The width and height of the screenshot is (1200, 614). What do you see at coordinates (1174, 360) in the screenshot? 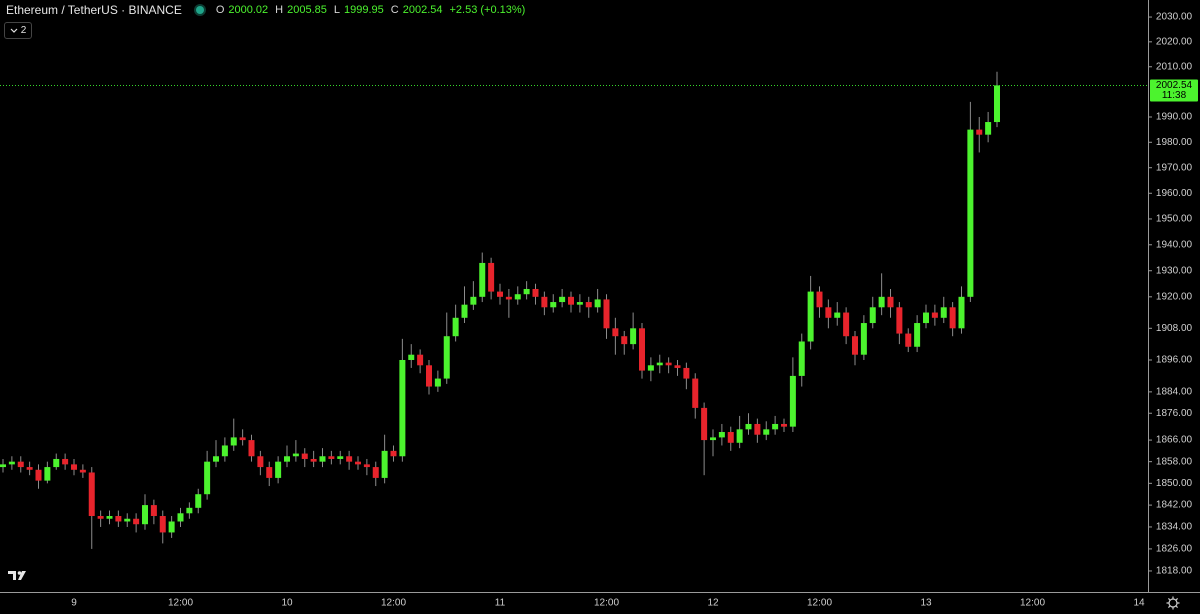
I see `y-tick-label: 1896.00` at bounding box center [1174, 360].